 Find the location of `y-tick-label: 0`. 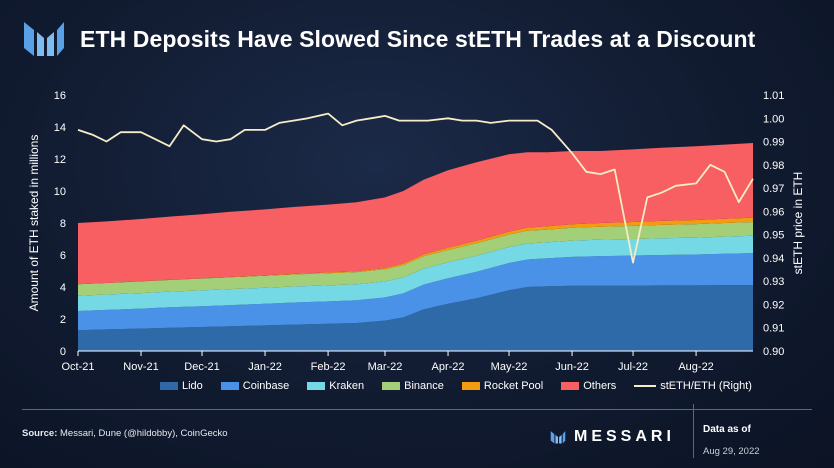

y-tick-label: 0 is located at coordinates (63, 352).